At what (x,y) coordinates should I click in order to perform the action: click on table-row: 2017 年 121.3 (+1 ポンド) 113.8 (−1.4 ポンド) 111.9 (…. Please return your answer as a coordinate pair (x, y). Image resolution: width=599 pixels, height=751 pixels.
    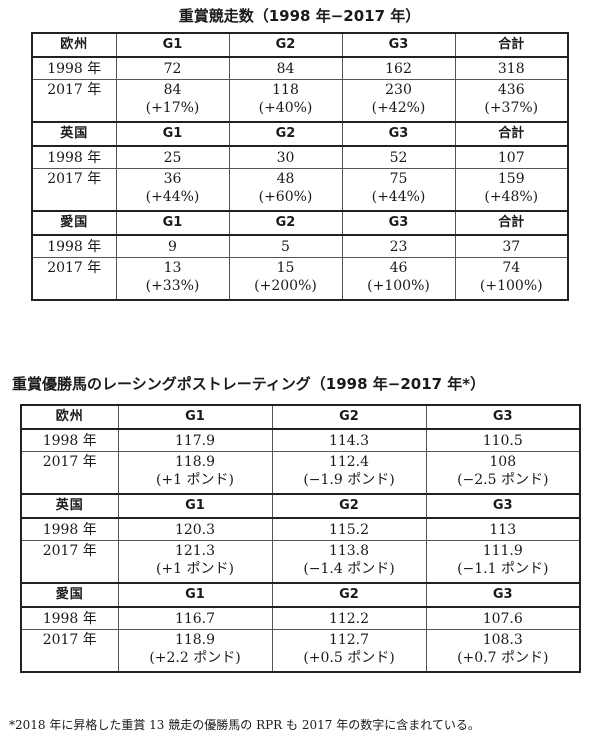
    Looking at the image, I should click on (300, 561).